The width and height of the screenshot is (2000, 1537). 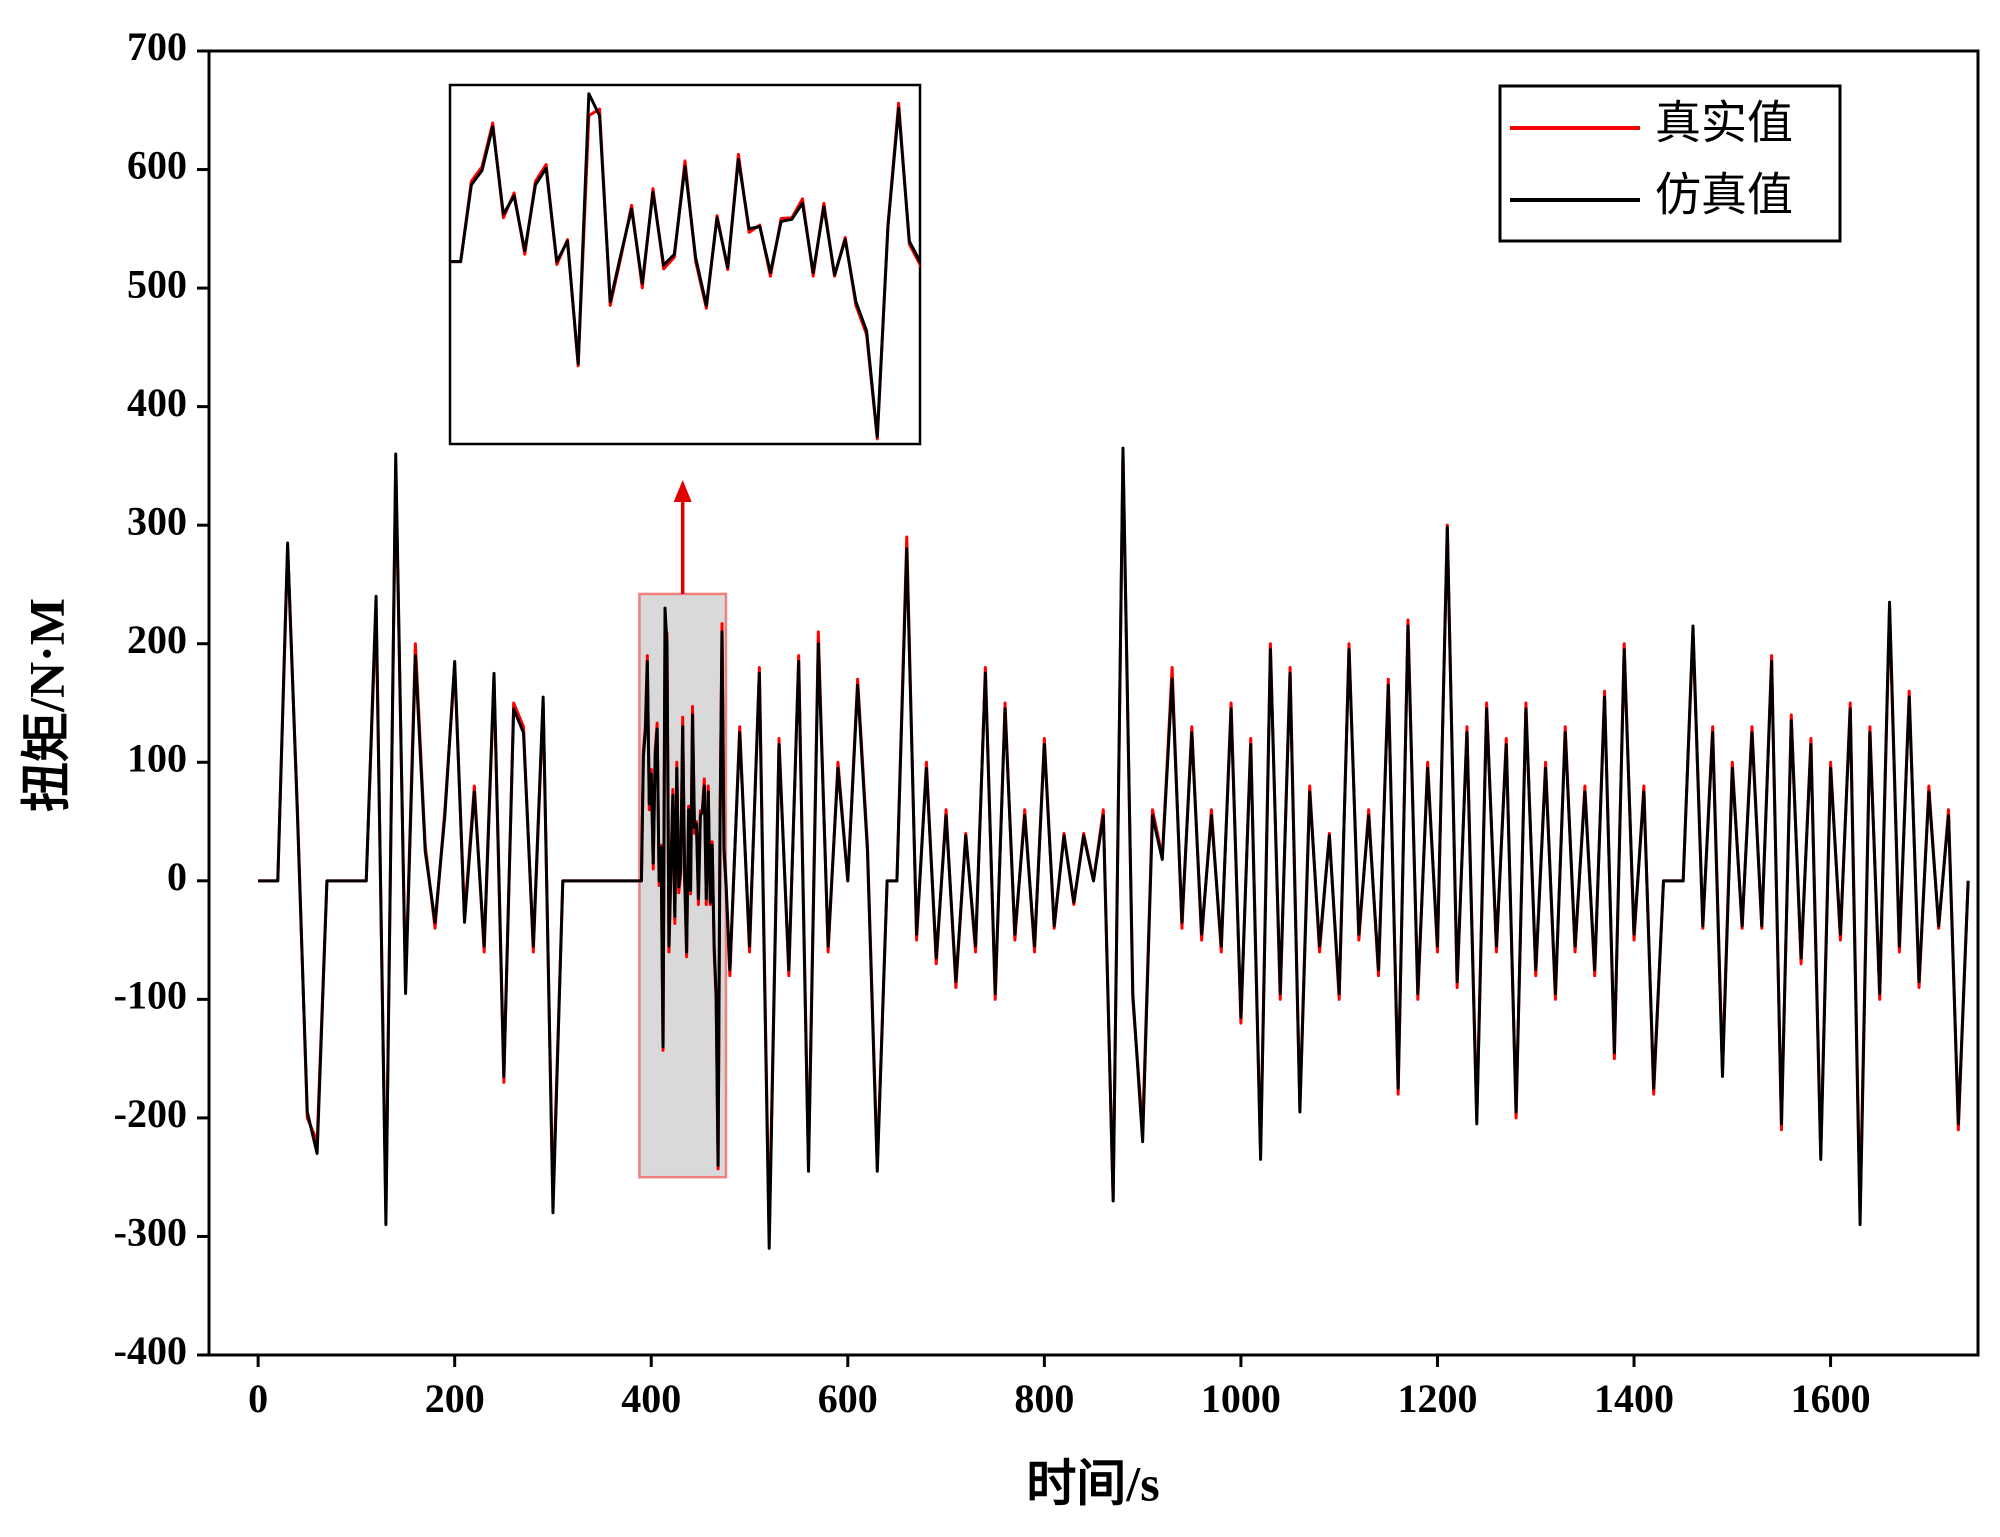 What do you see at coordinates (150, 1350) in the screenshot?
I see `y-tick-label: -400` at bounding box center [150, 1350].